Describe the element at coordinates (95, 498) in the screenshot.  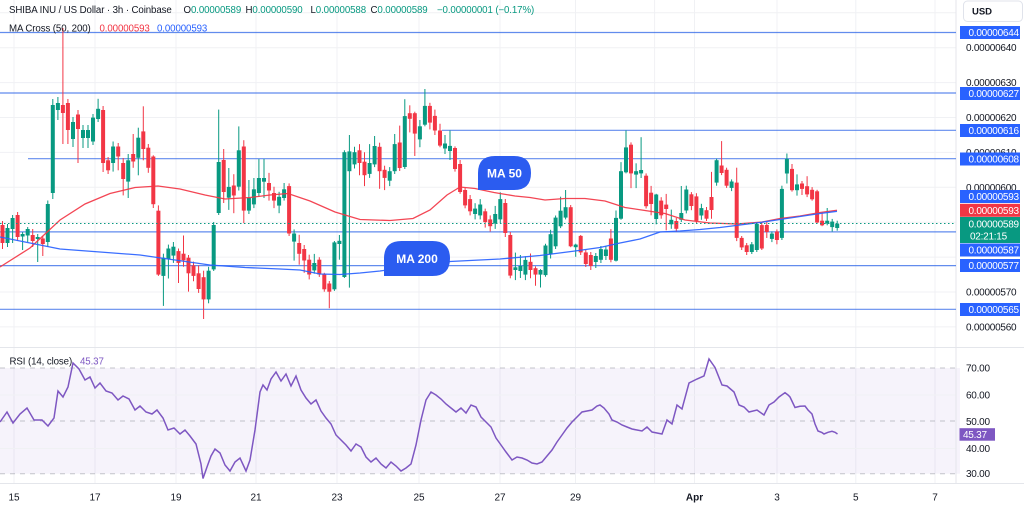
I see `svg-text: 17` at that location.